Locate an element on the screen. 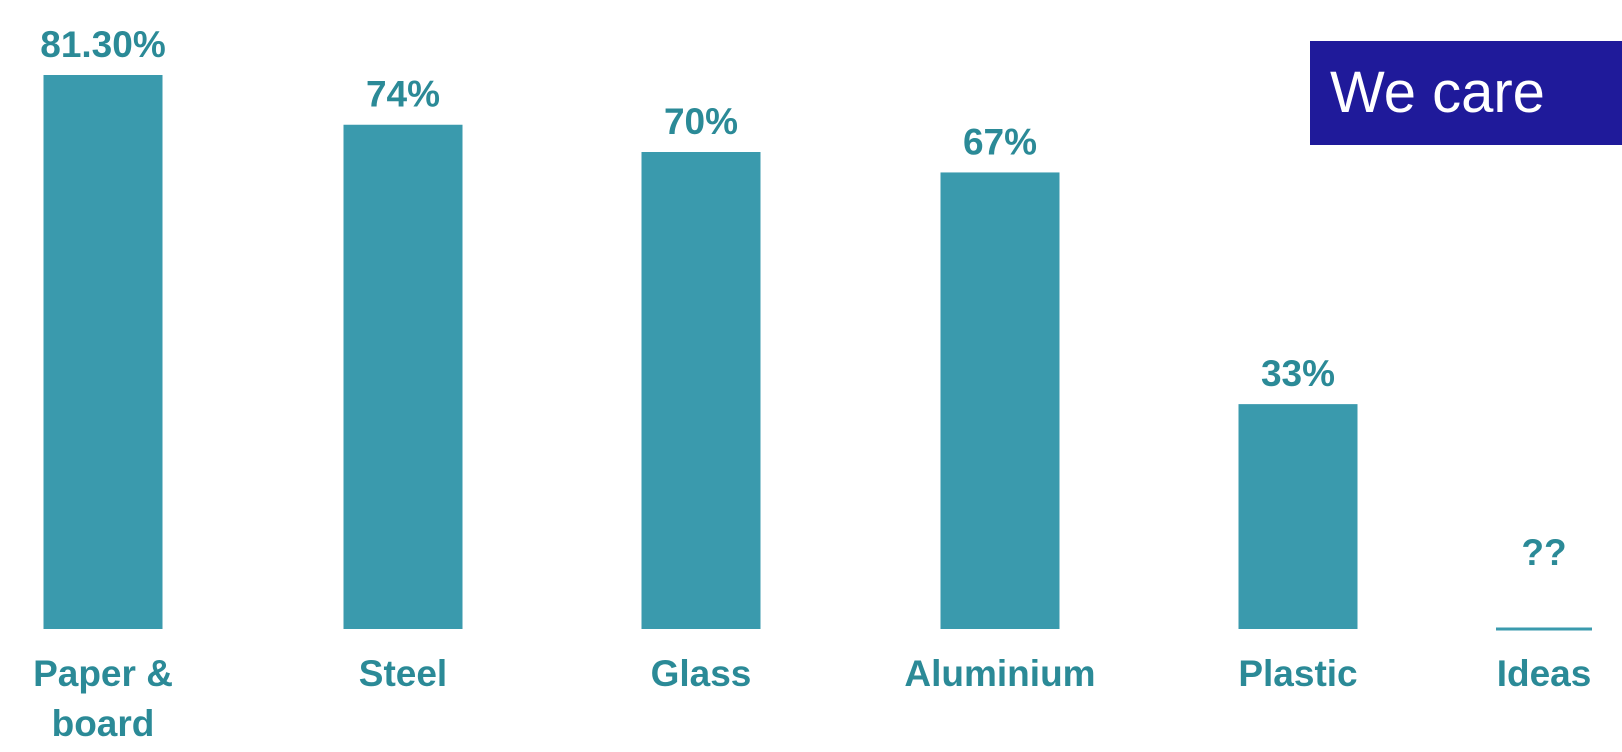 Image resolution: width=1622 pixels, height=752 pixels. category-label: Glass is located at coordinates (701, 673).